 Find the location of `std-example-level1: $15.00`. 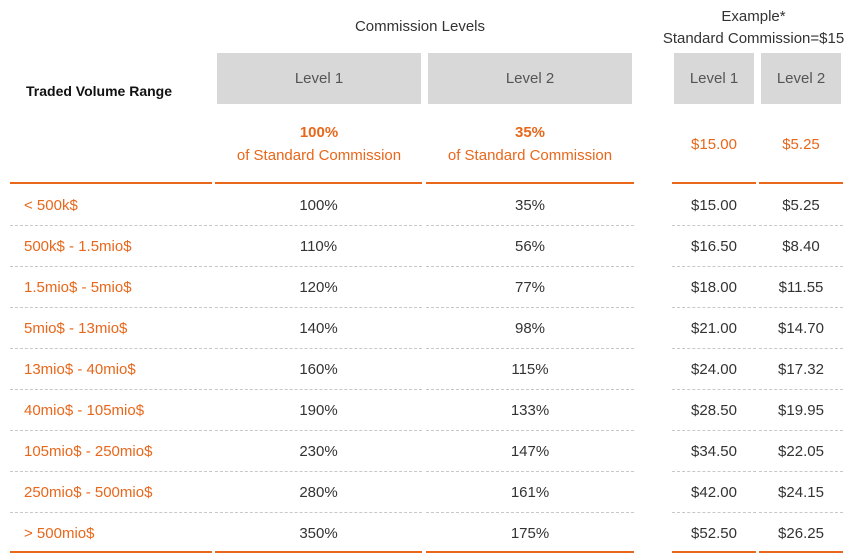

std-example-level1: $15.00 is located at coordinates (714, 144).